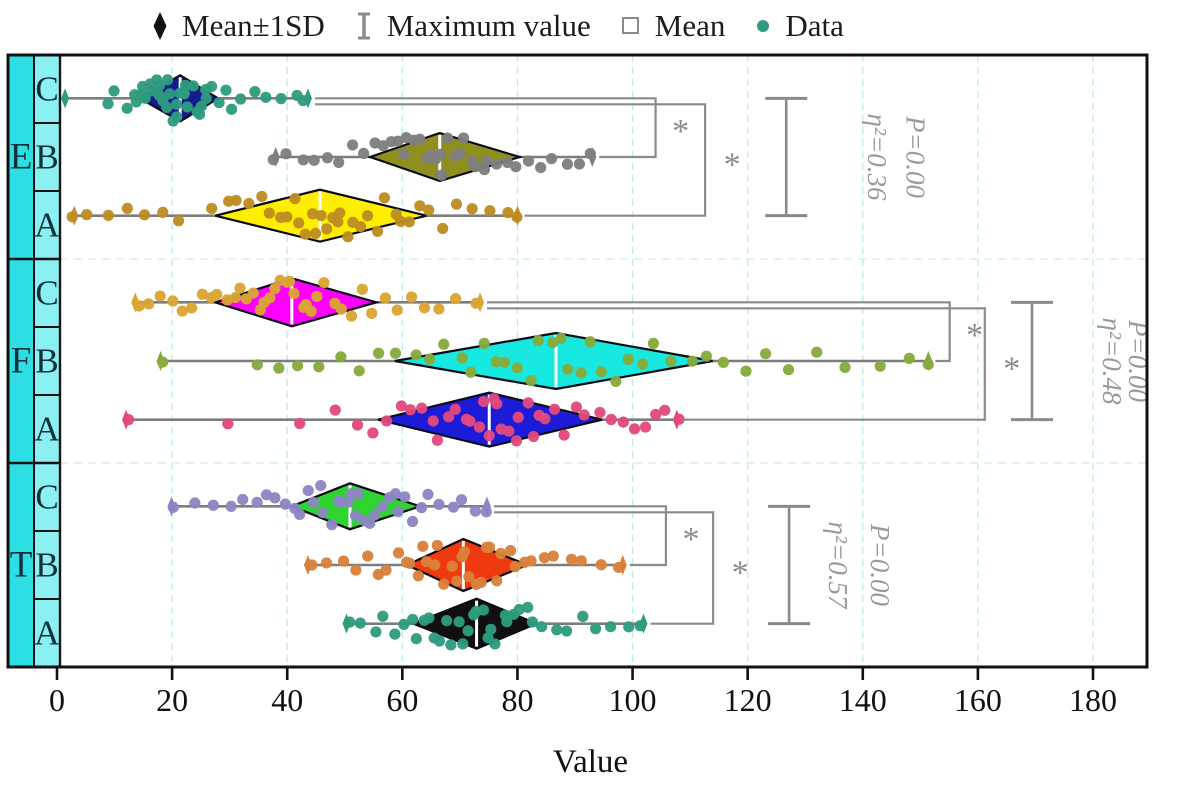  I want to click on whisker-cap, so click(65, 98).